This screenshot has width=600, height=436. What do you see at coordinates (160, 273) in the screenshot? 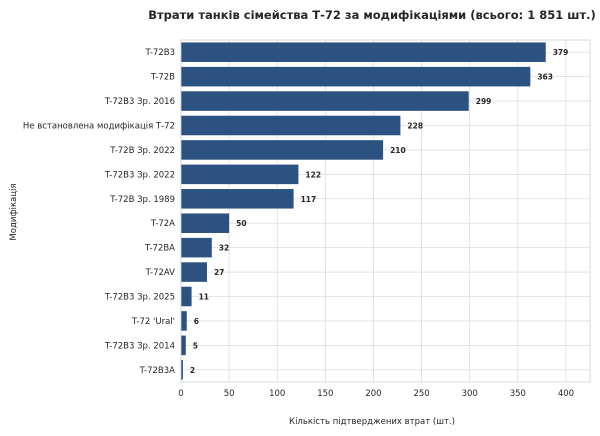
I see `y-tick-label: T-72AV` at bounding box center [160, 273].